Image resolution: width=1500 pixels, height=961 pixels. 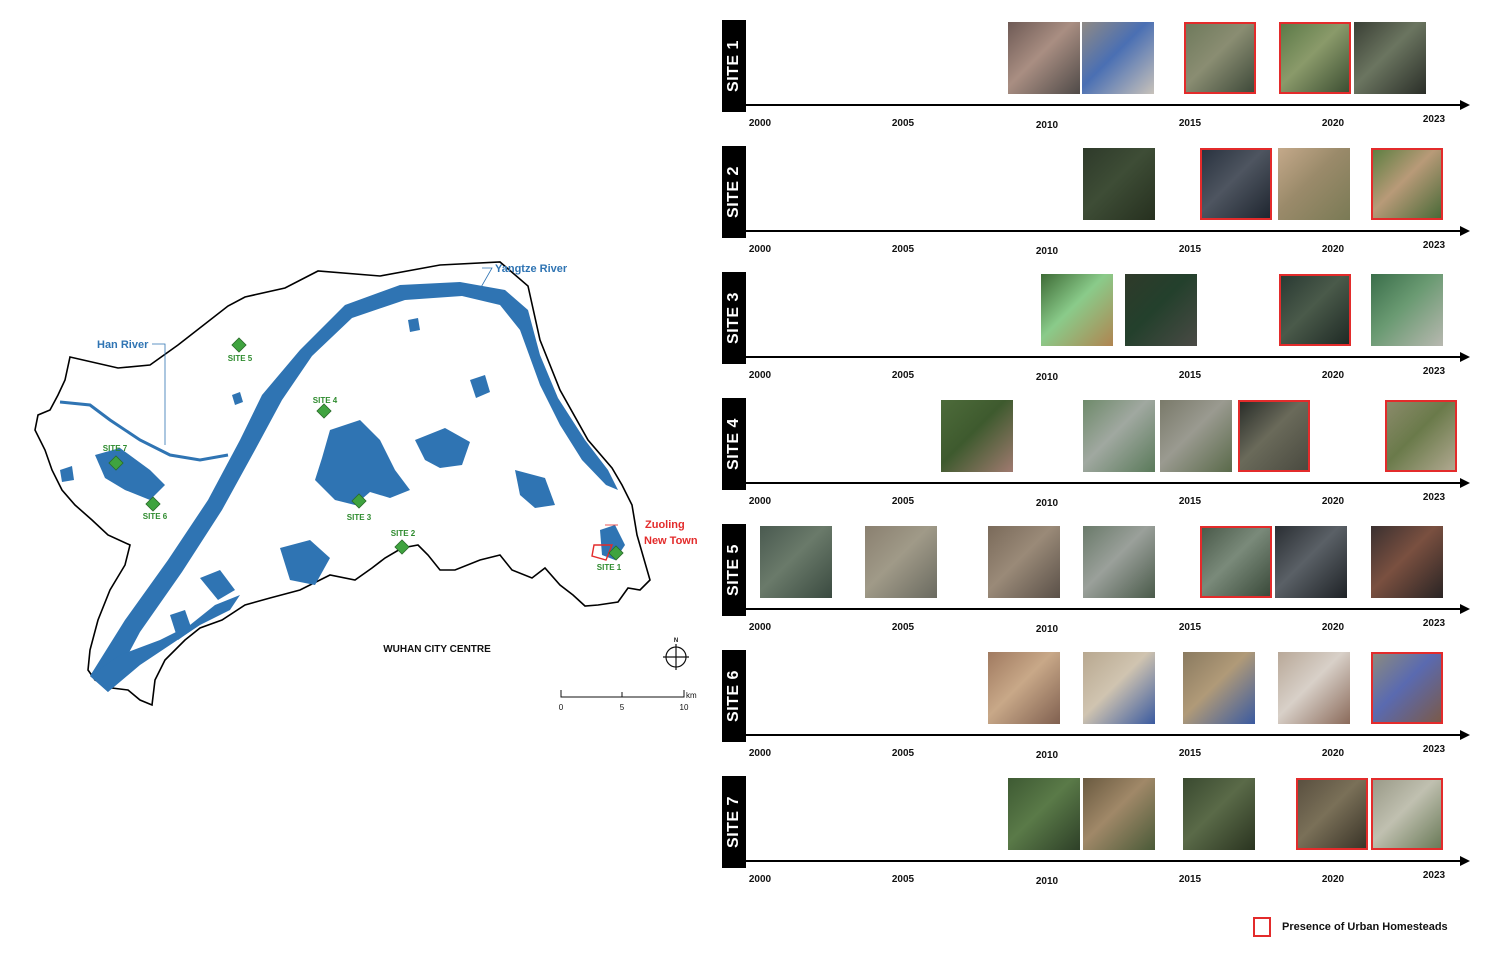 I want to click on site-tab-label: SITE 2, so click(x=733, y=192).